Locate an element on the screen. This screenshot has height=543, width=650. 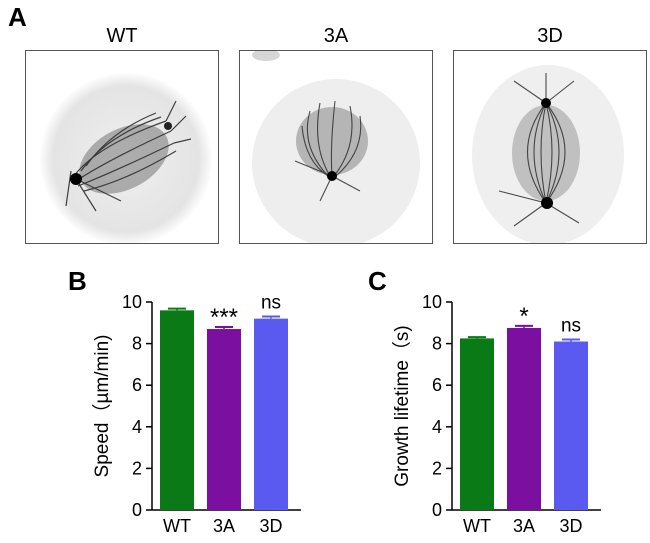
micrograph-wt is located at coordinates (122, 147).